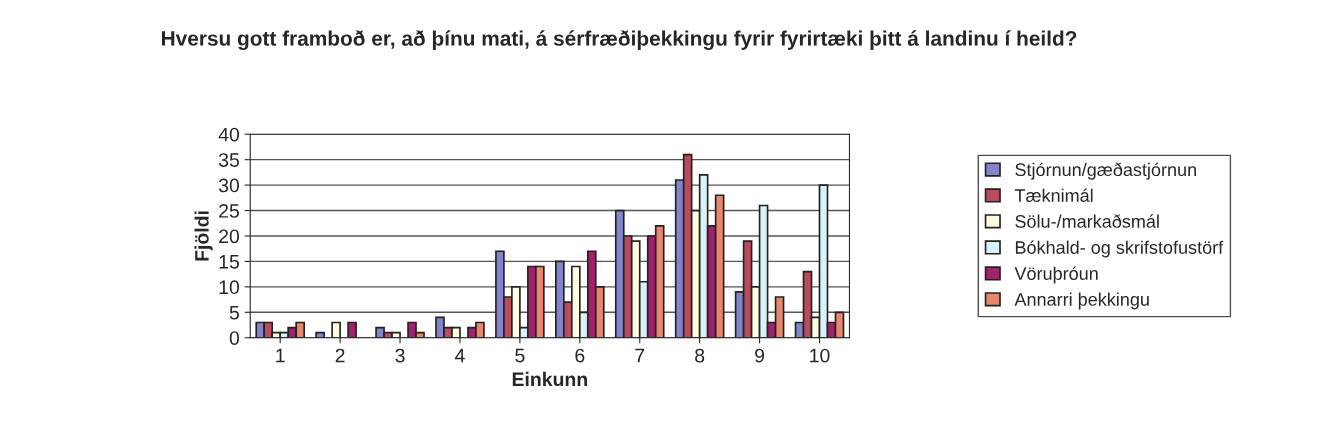 This screenshot has height=433, width=1317. Describe the element at coordinates (619, 40) in the screenshot. I see `chart-title: Hversu gott framboð er, að þínu mati, á sérfræðiþekkingu fyrir fyrirtæki þitt á landinu í heild?` at that location.